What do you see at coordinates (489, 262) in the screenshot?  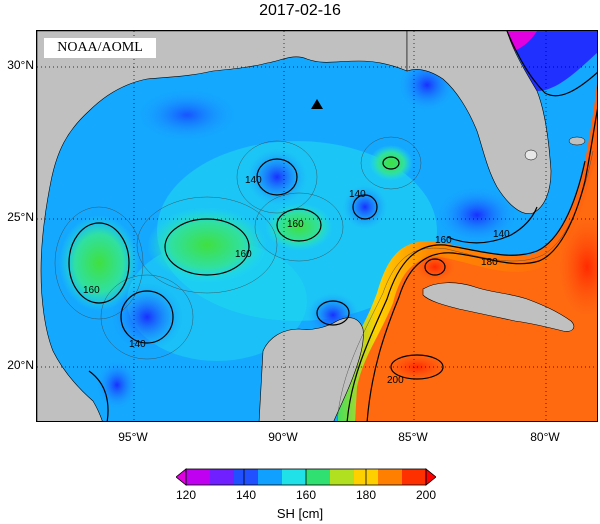 I see `contour-label: 180` at bounding box center [489, 262].